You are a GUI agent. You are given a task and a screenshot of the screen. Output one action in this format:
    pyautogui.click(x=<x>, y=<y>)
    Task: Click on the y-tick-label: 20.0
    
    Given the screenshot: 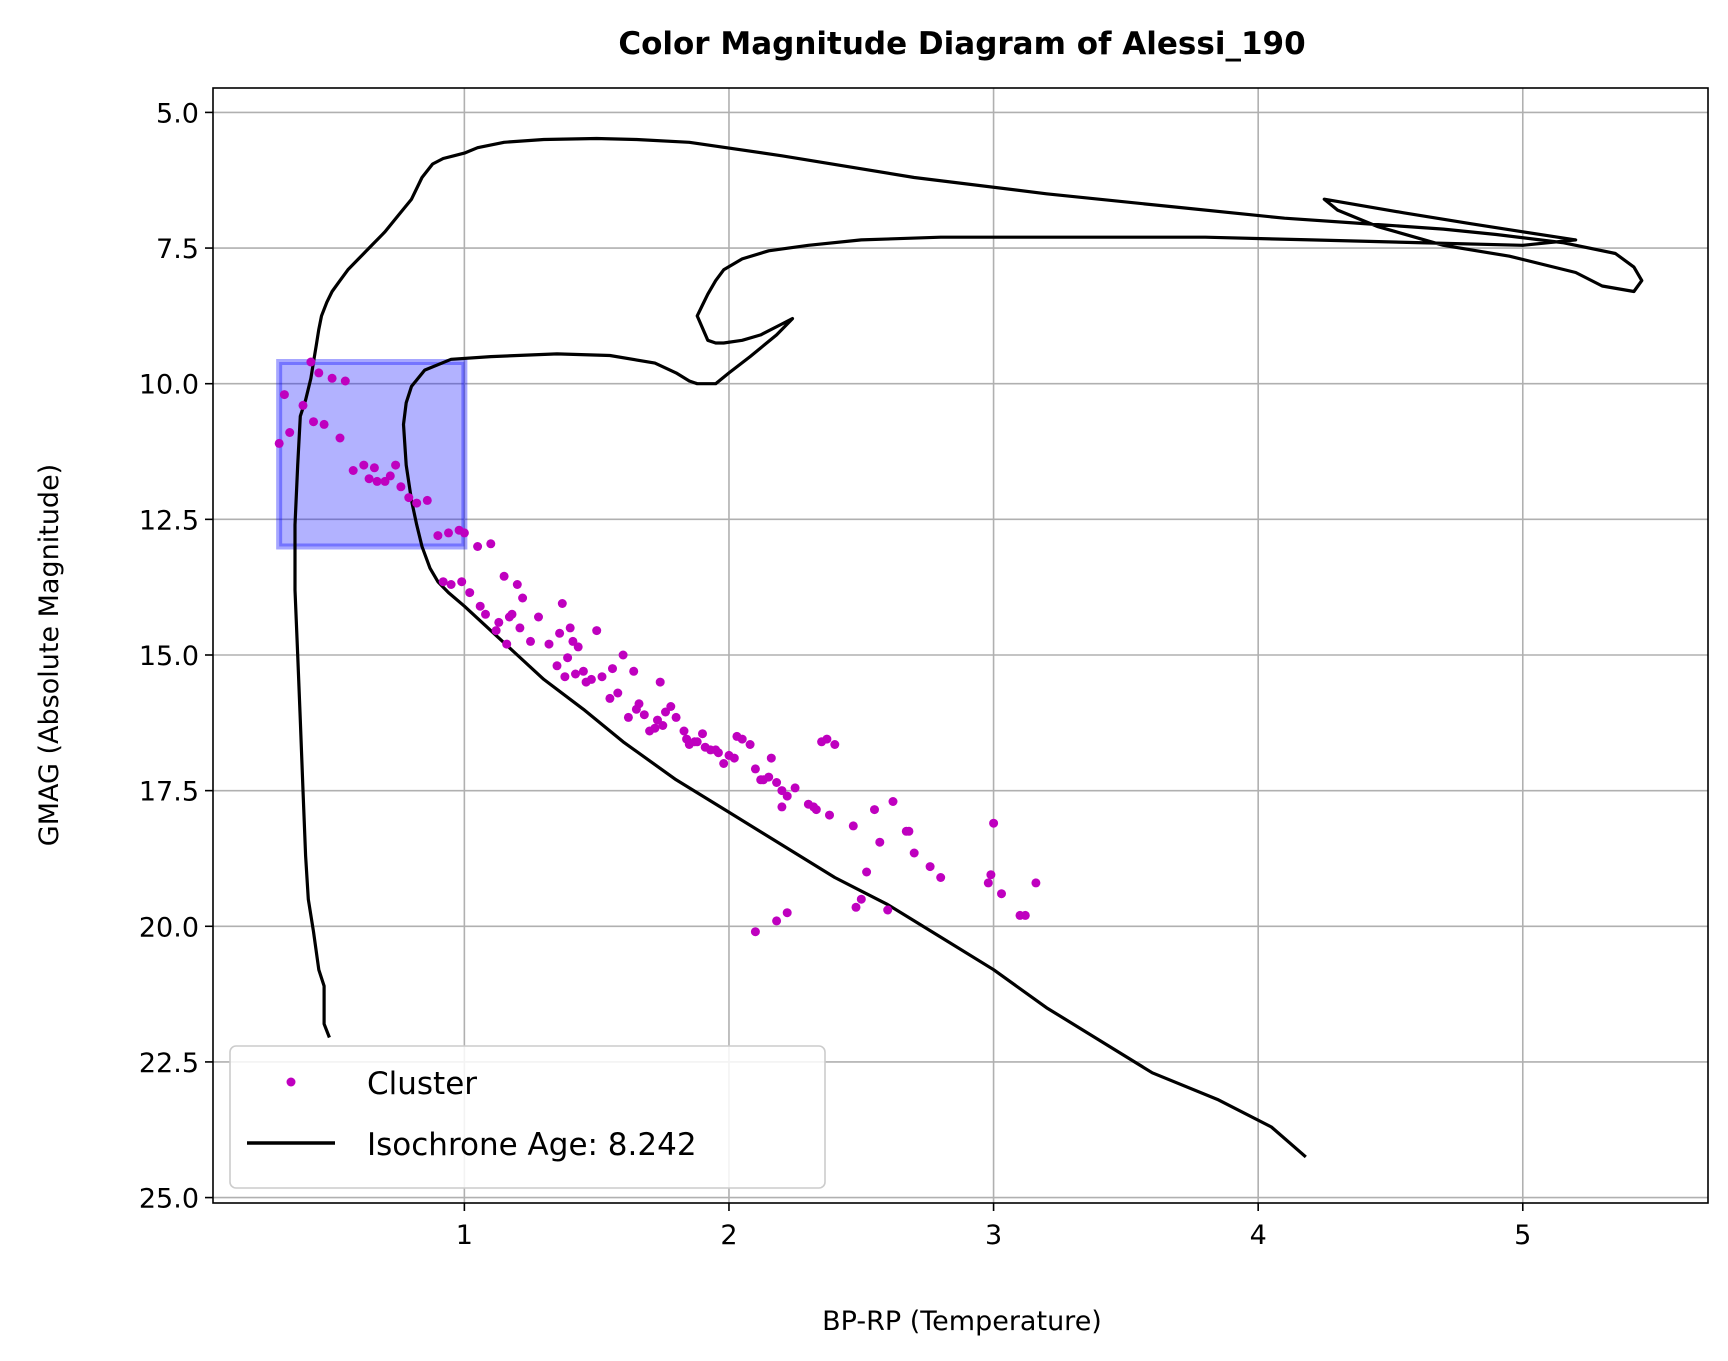 What is the action you would take?
    pyautogui.click(x=169, y=927)
    